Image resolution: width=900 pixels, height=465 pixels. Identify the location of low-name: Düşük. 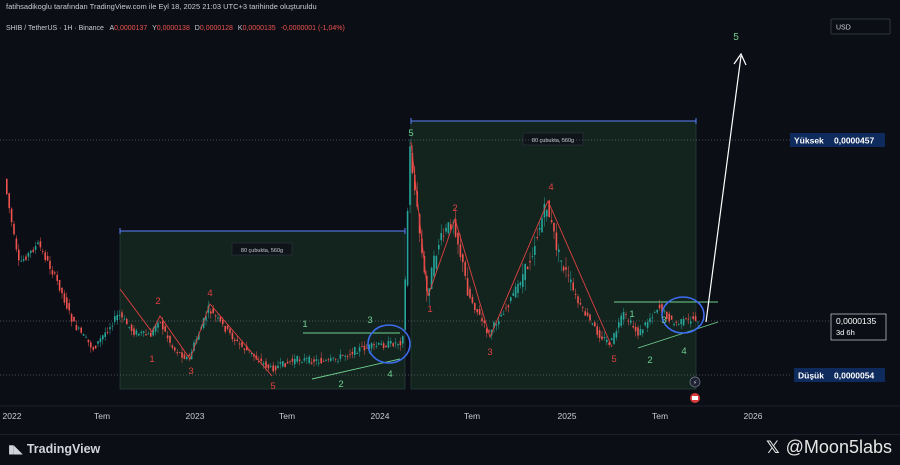
(811, 376).